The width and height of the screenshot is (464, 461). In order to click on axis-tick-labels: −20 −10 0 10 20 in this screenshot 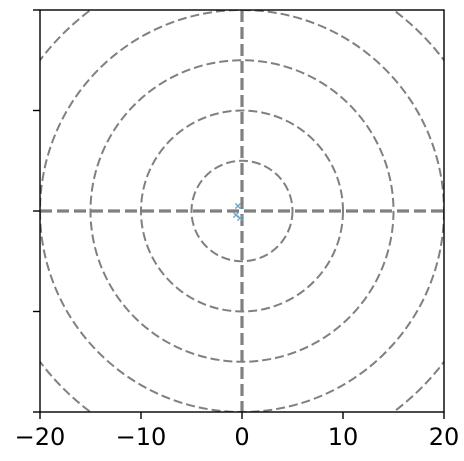, I will do `click(237, 437)`.